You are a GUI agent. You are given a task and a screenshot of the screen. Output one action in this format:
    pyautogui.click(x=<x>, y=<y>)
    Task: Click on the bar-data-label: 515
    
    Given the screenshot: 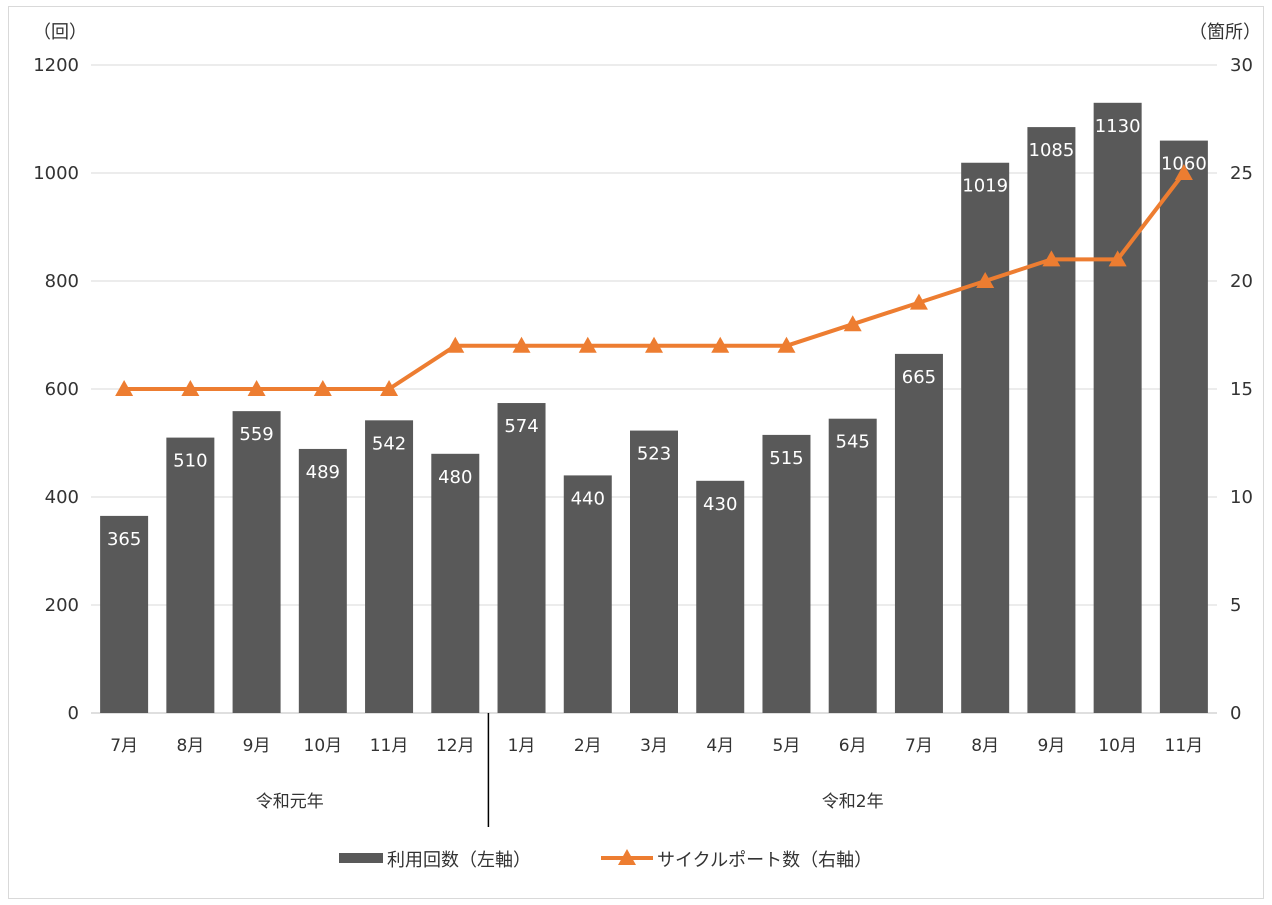 What is the action you would take?
    pyautogui.click(x=786, y=458)
    